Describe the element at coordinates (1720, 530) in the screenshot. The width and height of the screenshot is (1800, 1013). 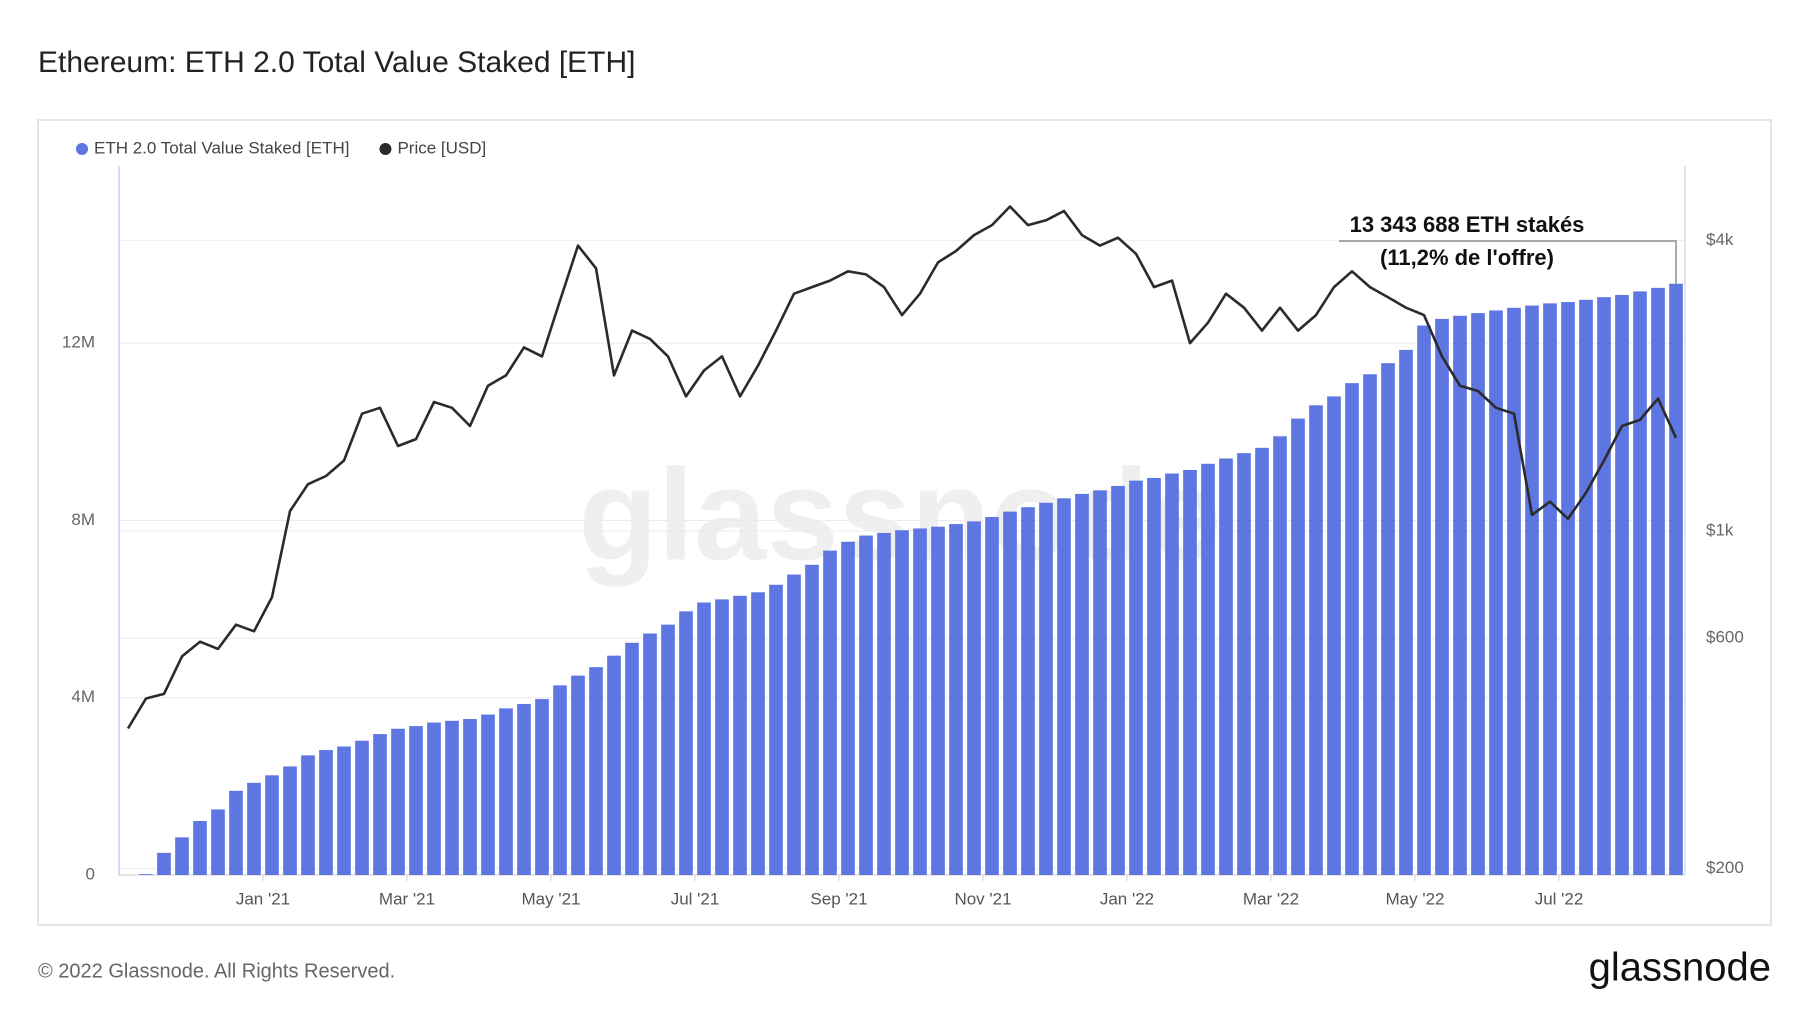
I see `tick-label: $1k` at that location.